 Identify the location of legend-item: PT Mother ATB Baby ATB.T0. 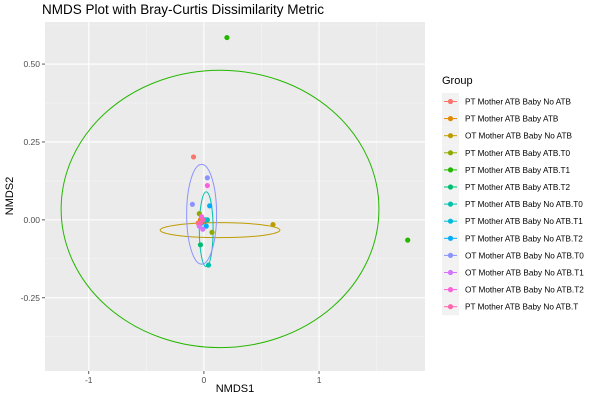
(506, 153).